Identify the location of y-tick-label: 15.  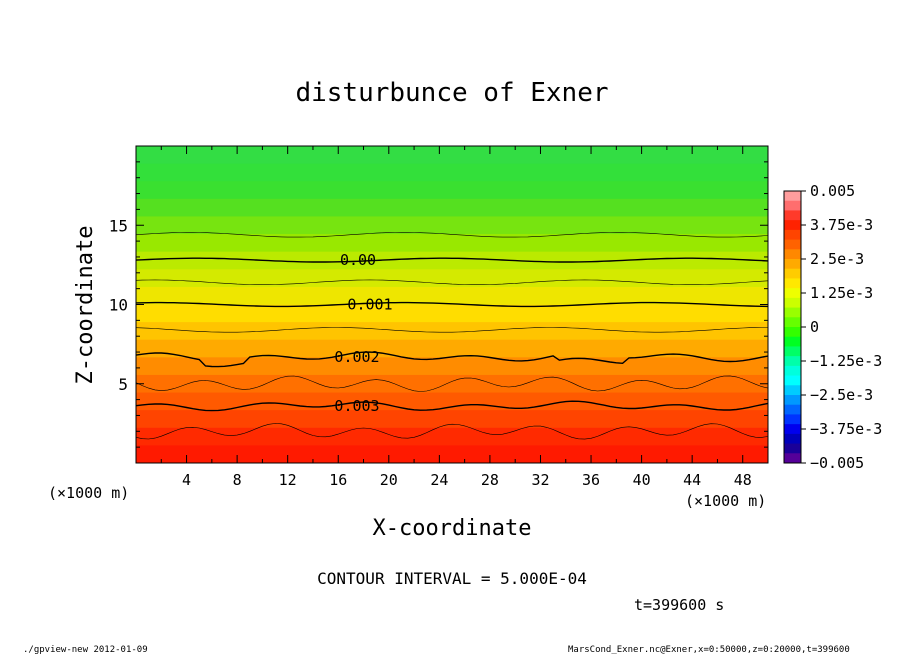
(118, 225).